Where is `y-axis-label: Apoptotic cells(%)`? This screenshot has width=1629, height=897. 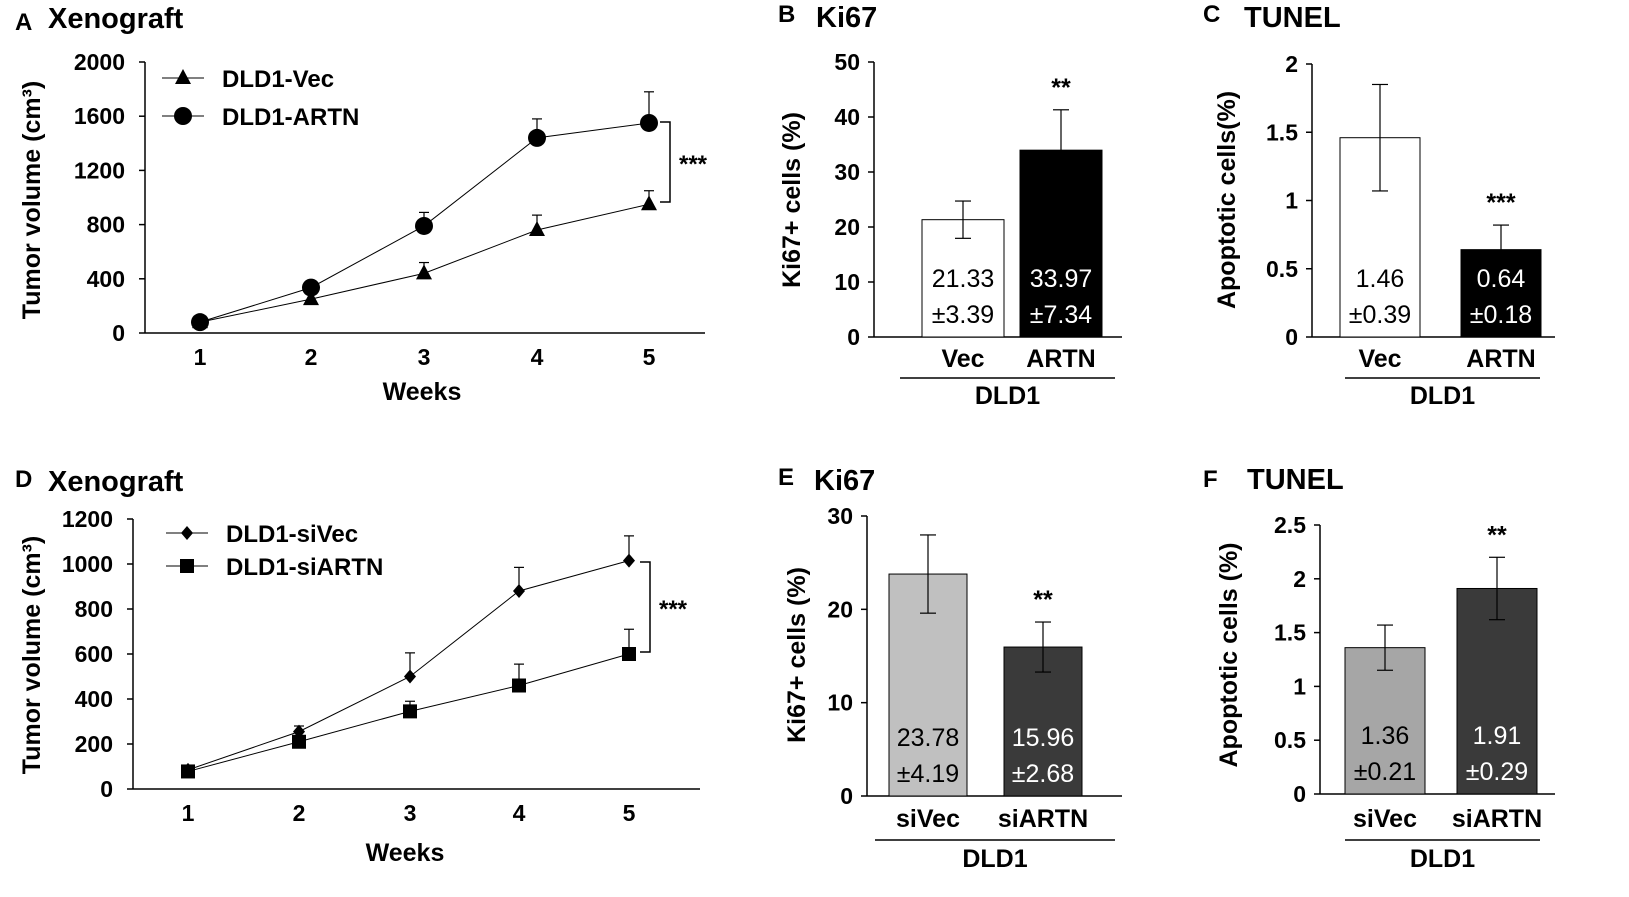 y-axis-label: Apoptotic cells(%) is located at coordinates (1227, 200).